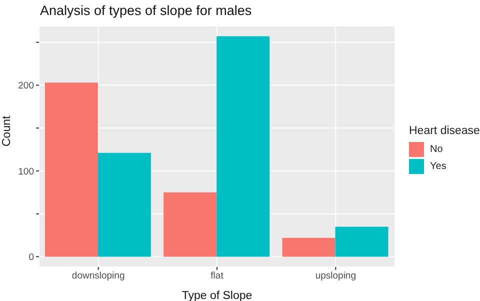 The image size is (480, 301). Describe the element at coordinates (26, 172) in the screenshot. I see `y-tick-label: 100` at that location.